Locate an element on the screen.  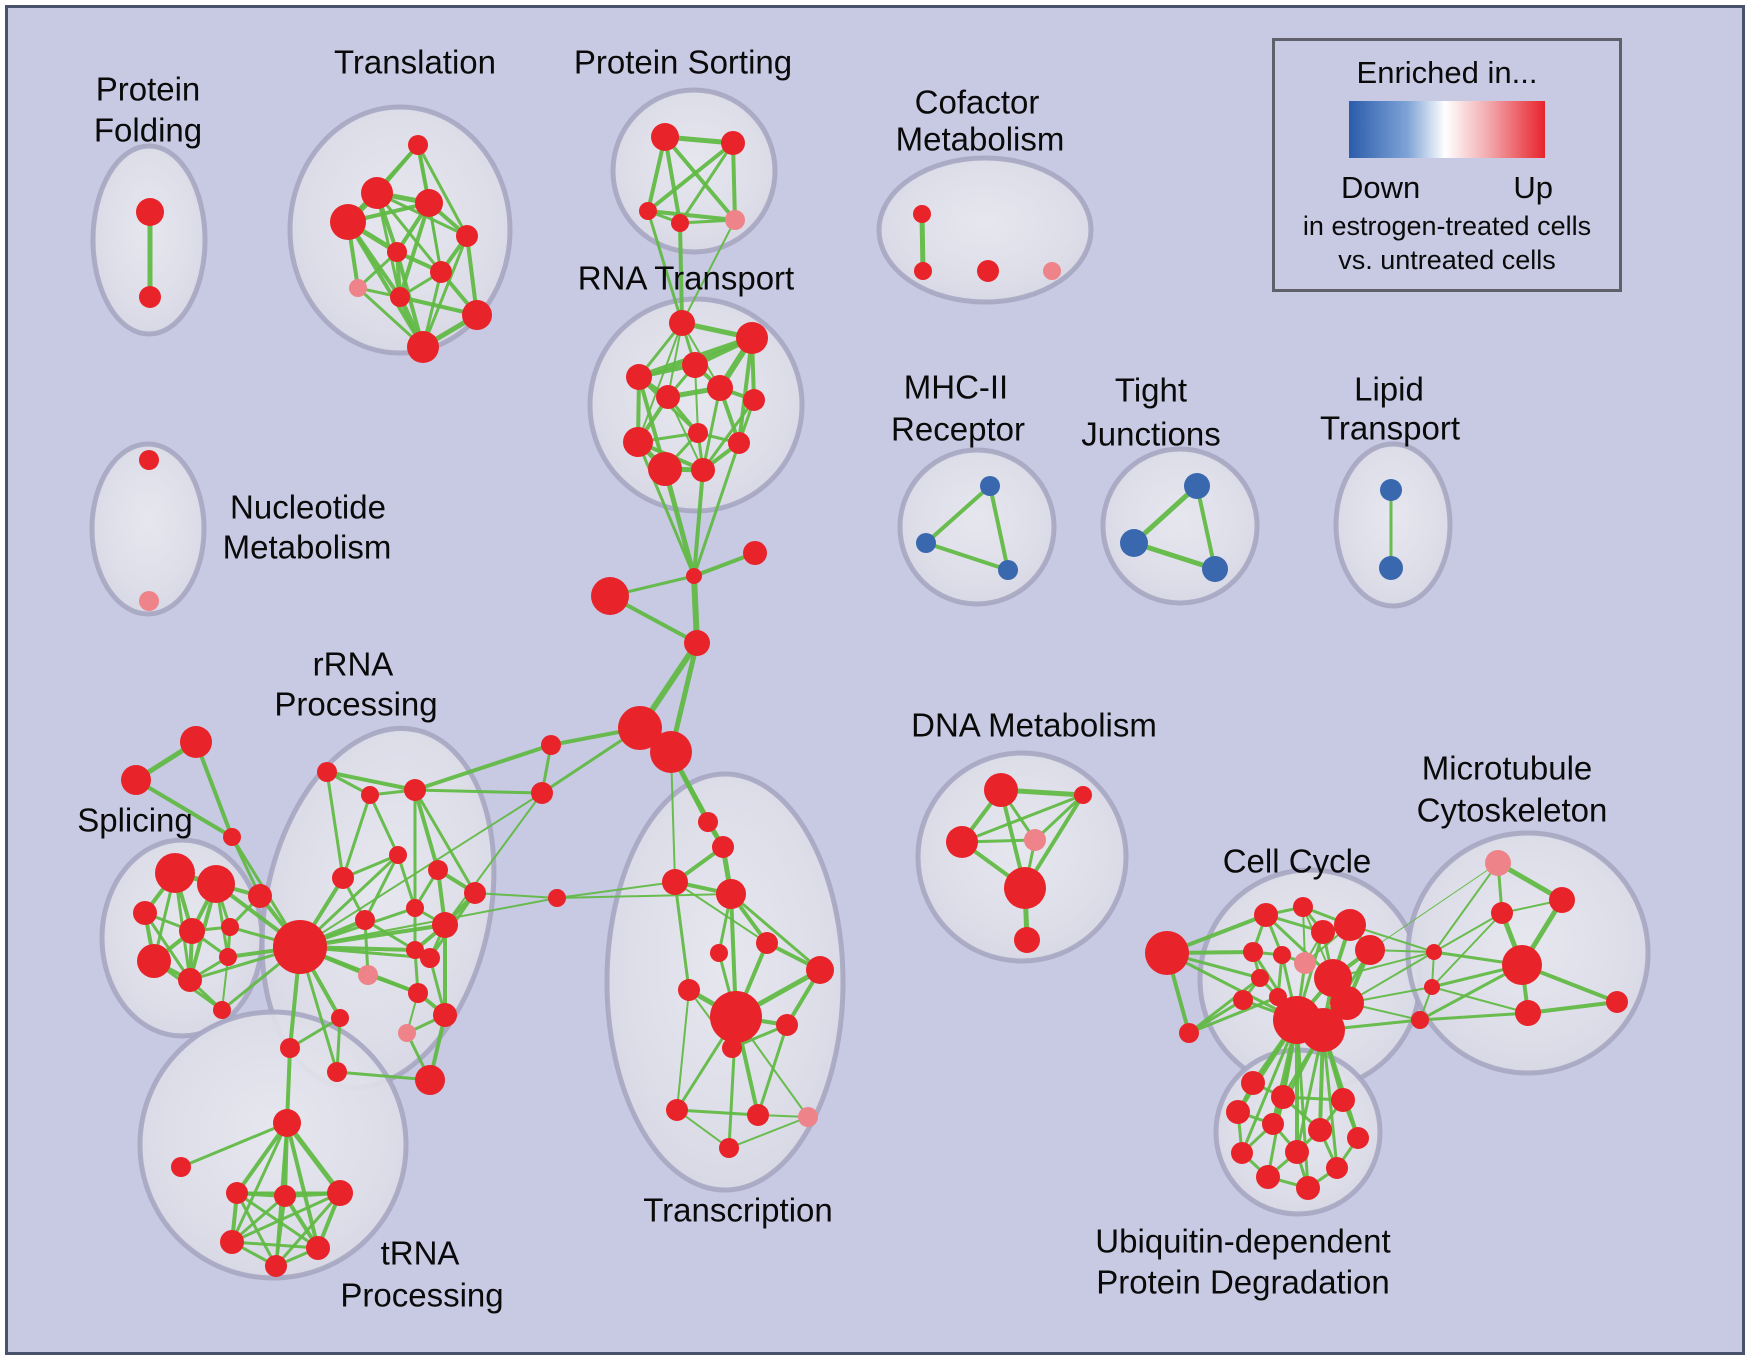
network-node-u2 is located at coordinates (237, 1193).